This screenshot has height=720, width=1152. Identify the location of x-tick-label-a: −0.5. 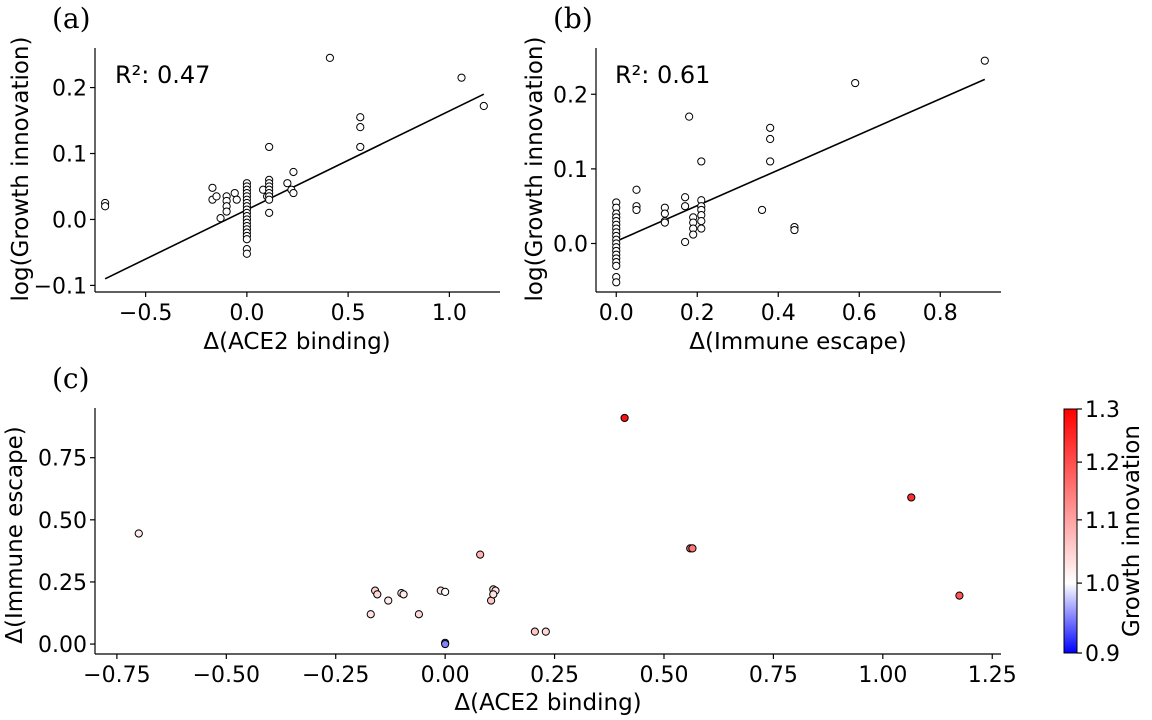
(145, 313).